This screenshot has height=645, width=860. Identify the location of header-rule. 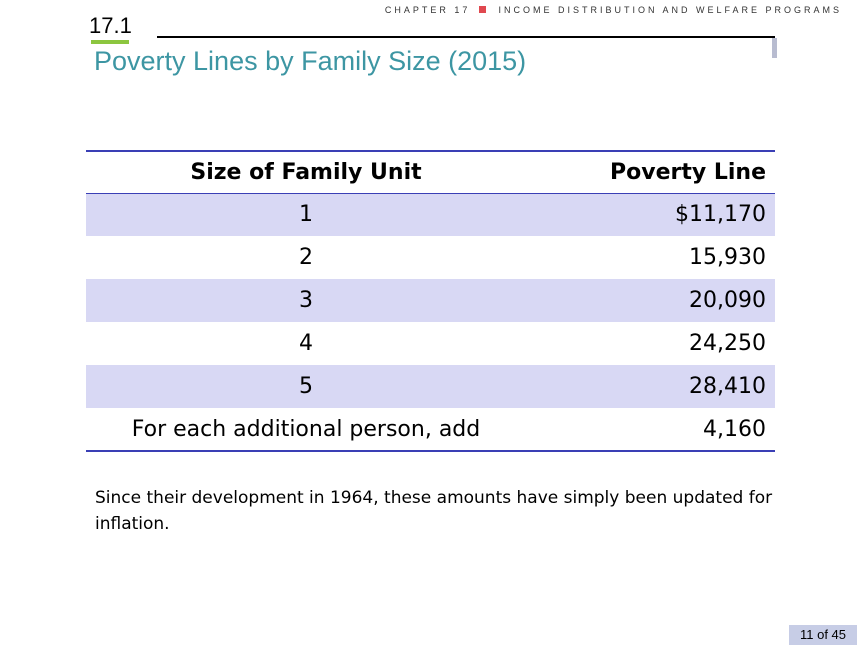
(466, 37).